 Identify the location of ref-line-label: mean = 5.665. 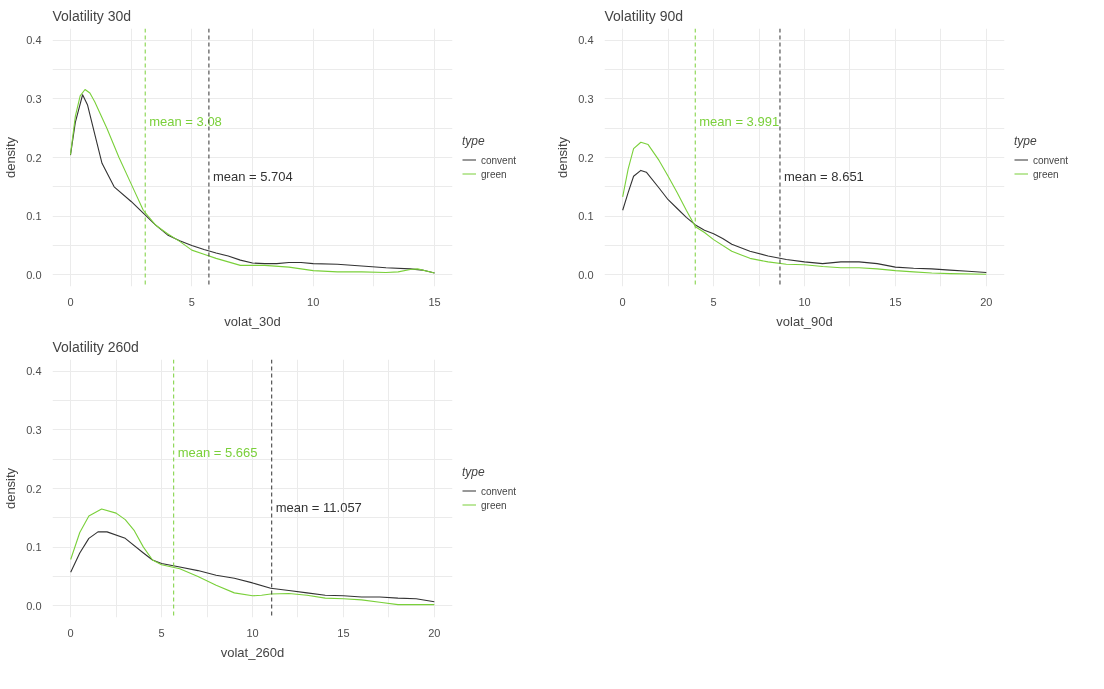
(217, 452).